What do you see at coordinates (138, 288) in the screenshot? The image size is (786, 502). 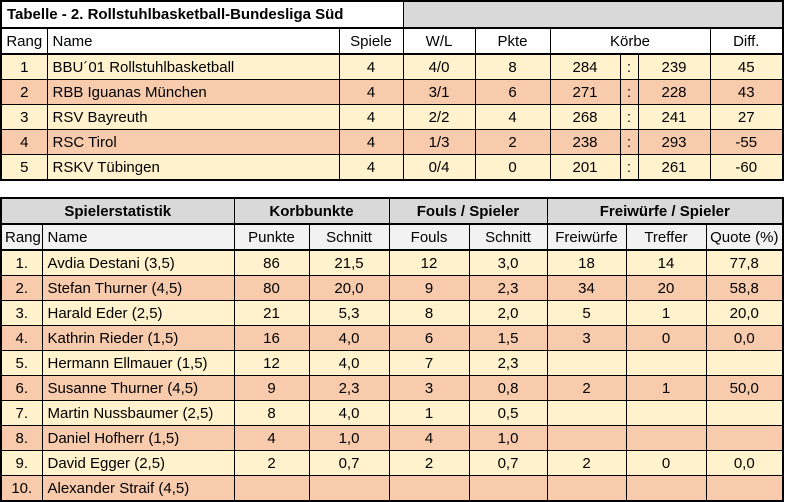 I see `name-cell: Stefan Thurner (4,5)` at bounding box center [138, 288].